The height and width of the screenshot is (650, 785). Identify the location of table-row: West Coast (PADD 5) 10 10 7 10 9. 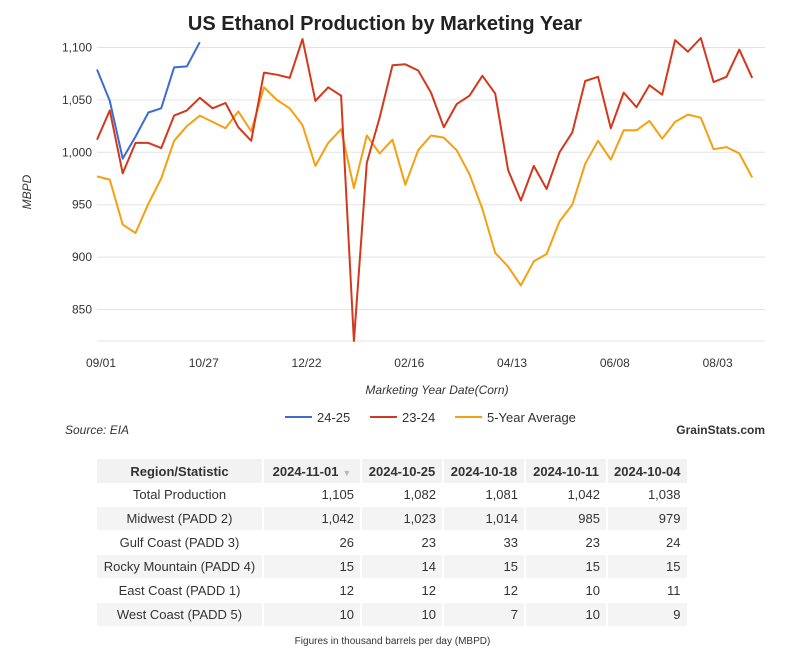
(393, 614).